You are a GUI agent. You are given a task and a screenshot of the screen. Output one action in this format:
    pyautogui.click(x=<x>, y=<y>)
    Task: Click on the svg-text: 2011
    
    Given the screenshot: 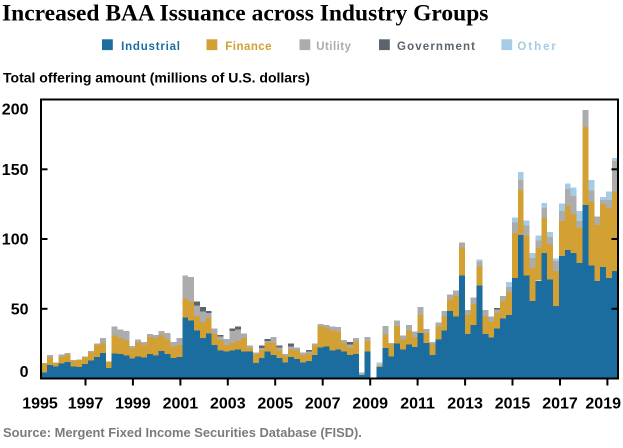 What is the action you would take?
    pyautogui.click(x=417, y=404)
    